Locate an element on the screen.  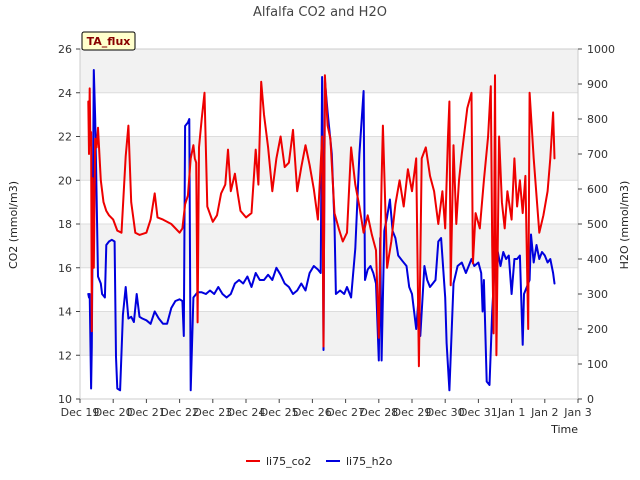
y-axis-label-right: H2O (mmol/m3) is located at coordinates (624, 225).